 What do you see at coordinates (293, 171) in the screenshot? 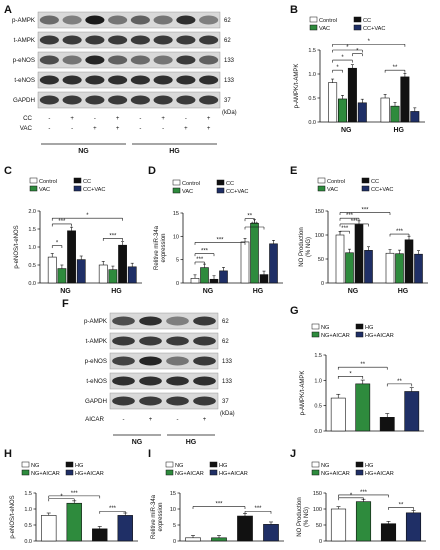
I see `panel-label-e: E` at bounding box center [293, 171].